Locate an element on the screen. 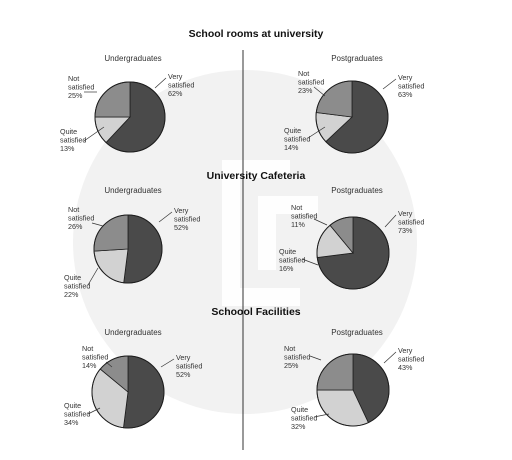 This screenshot has height=460, width=512. subtitle-facilities-postgraduates: Postgraduates is located at coordinates (357, 332).